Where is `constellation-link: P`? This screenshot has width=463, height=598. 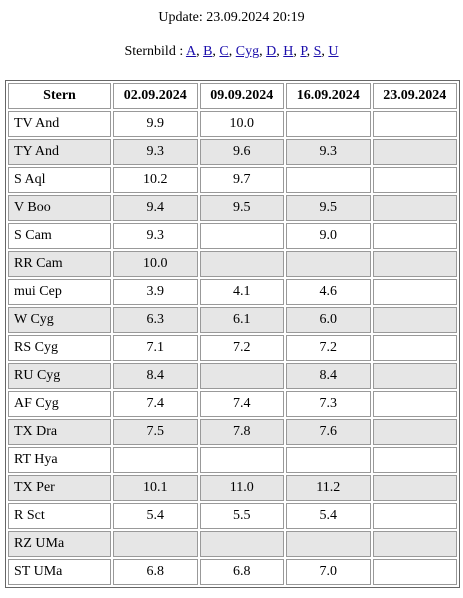
constellation-link: P is located at coordinates (303, 51).